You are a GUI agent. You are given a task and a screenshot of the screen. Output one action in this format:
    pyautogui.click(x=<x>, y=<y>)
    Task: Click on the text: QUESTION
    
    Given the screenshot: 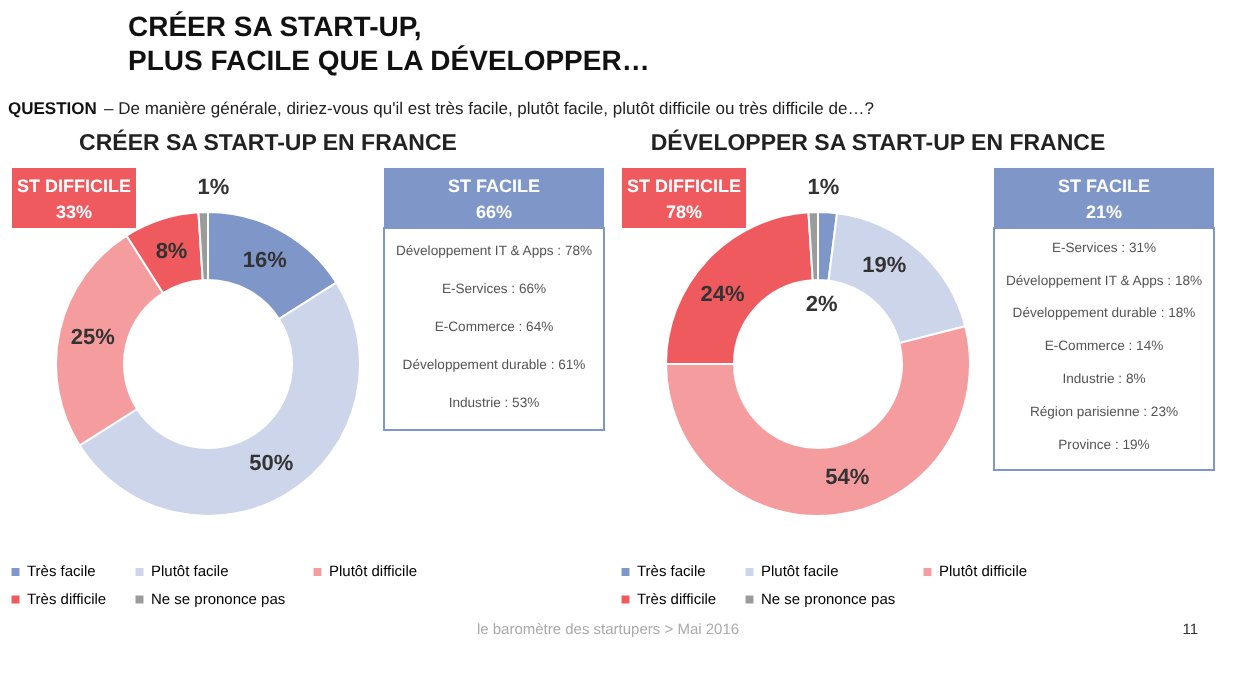 What is the action you would take?
    pyautogui.click(x=52, y=108)
    